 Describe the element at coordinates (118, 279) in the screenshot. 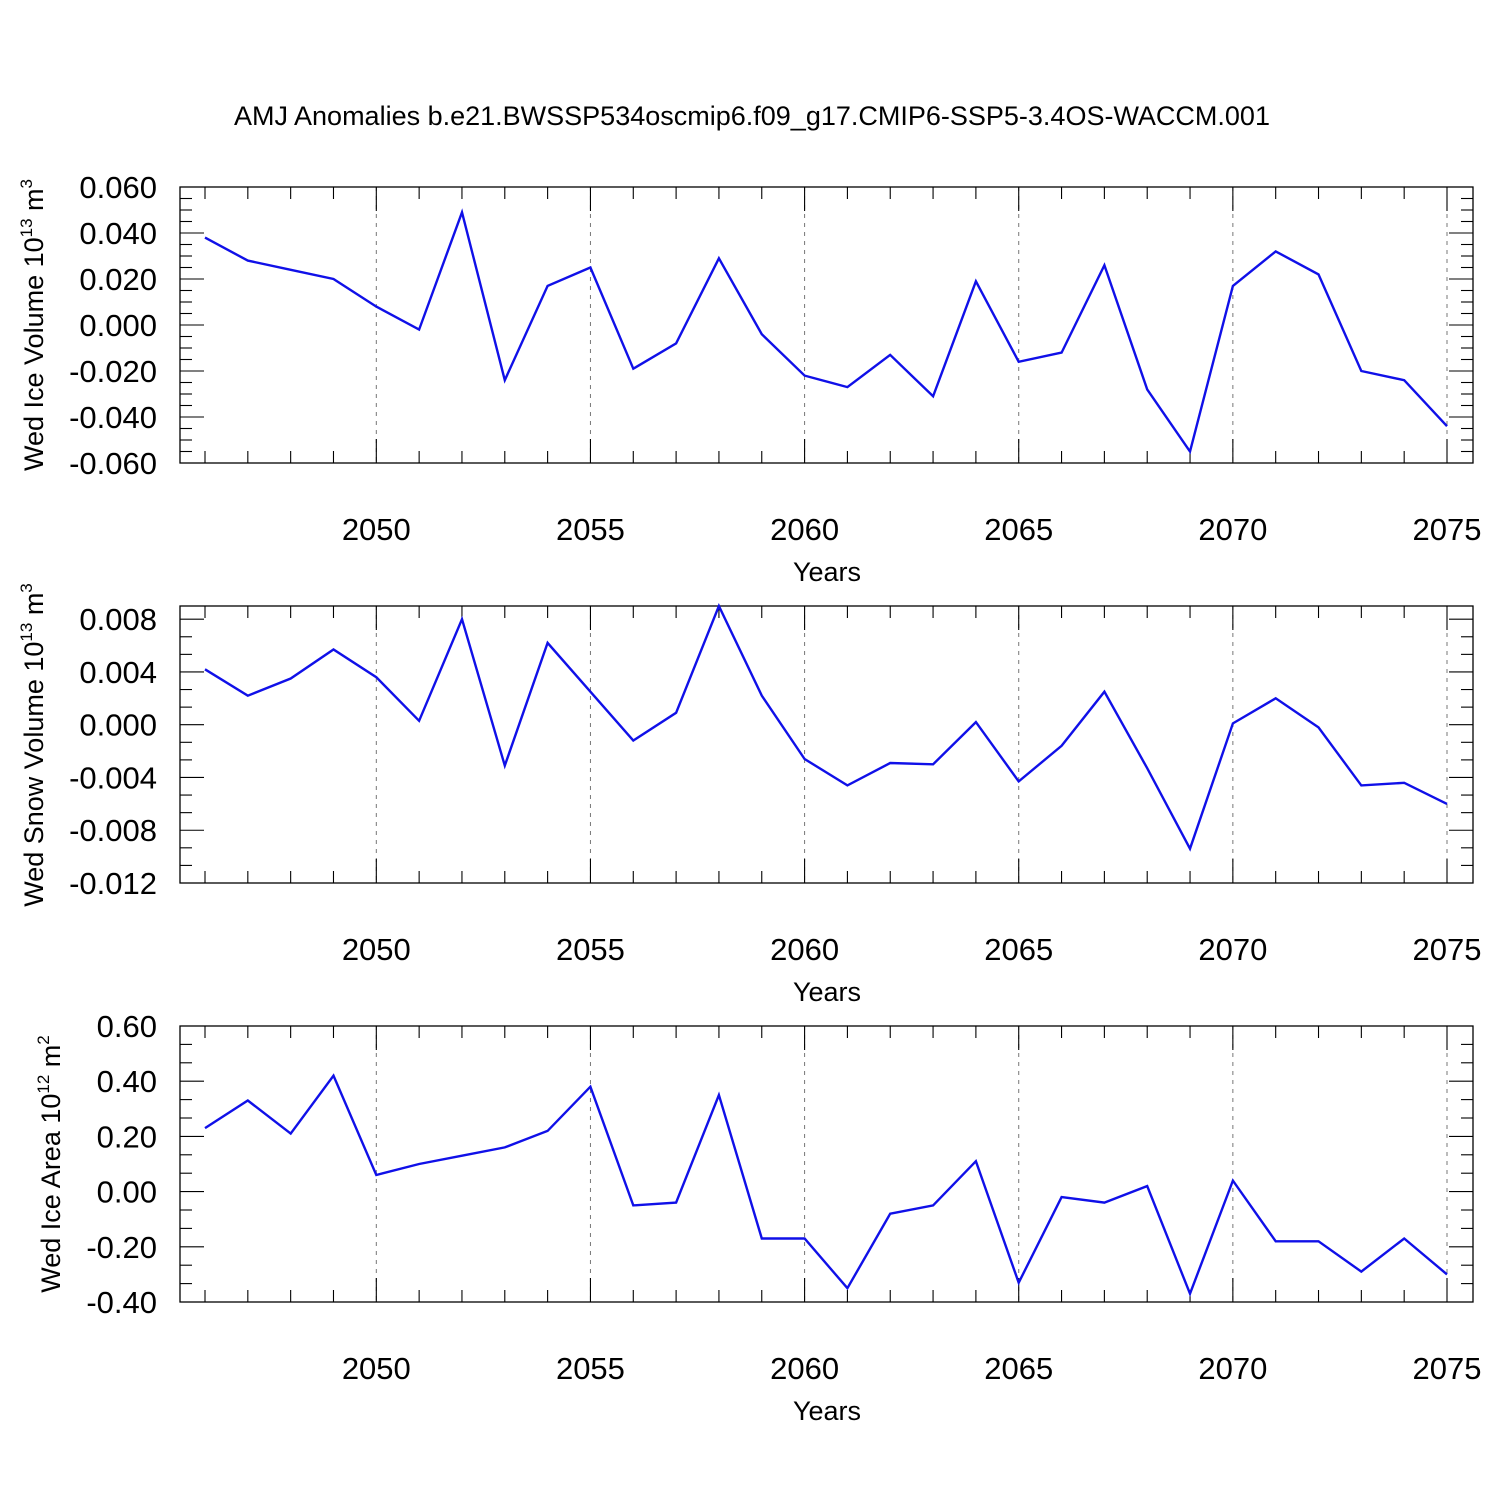

I see `y-tick-label: 0.020` at that location.